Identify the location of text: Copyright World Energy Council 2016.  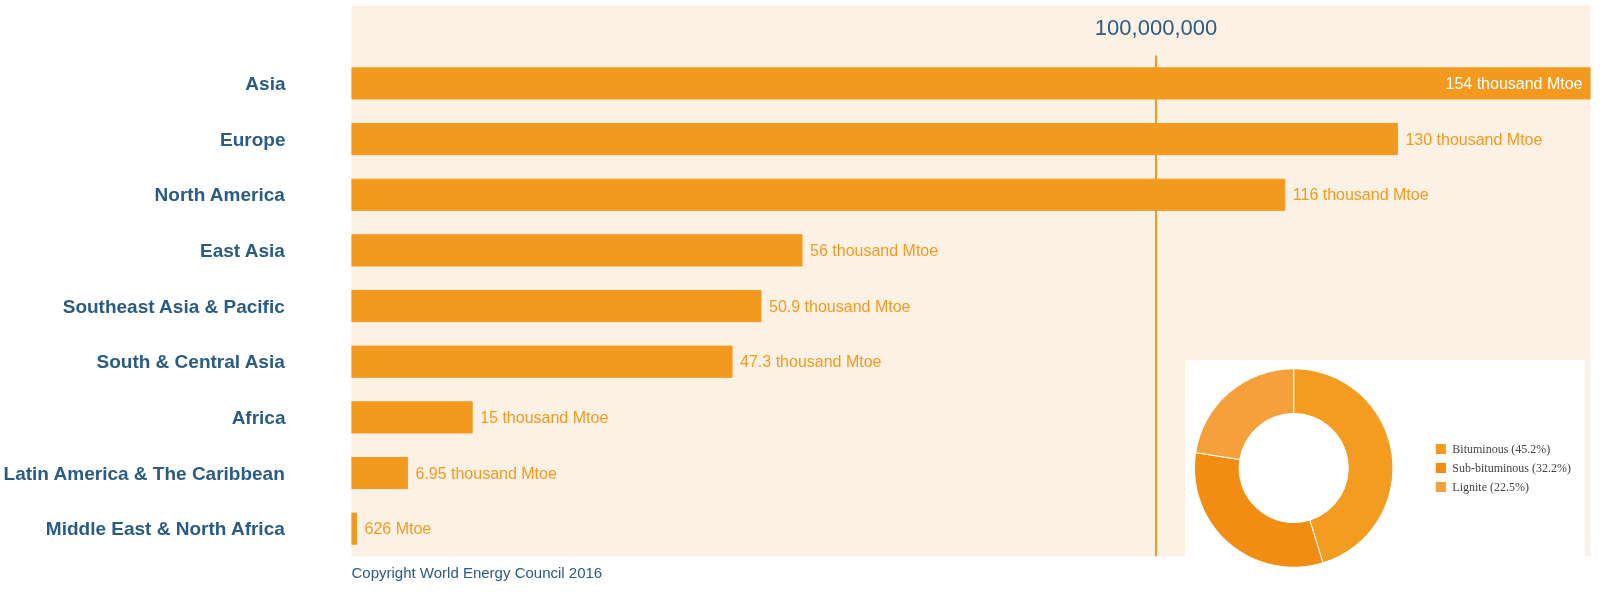
(477, 572).